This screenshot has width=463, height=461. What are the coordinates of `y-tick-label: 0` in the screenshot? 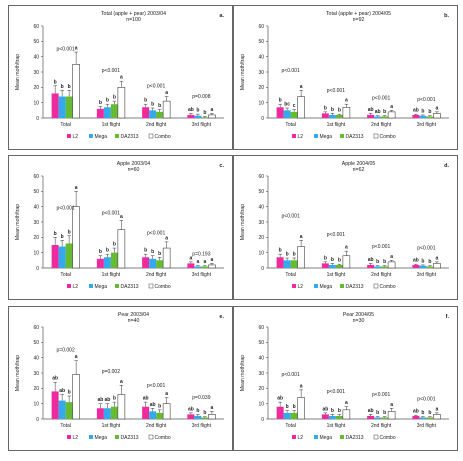 It's located at (37, 269).